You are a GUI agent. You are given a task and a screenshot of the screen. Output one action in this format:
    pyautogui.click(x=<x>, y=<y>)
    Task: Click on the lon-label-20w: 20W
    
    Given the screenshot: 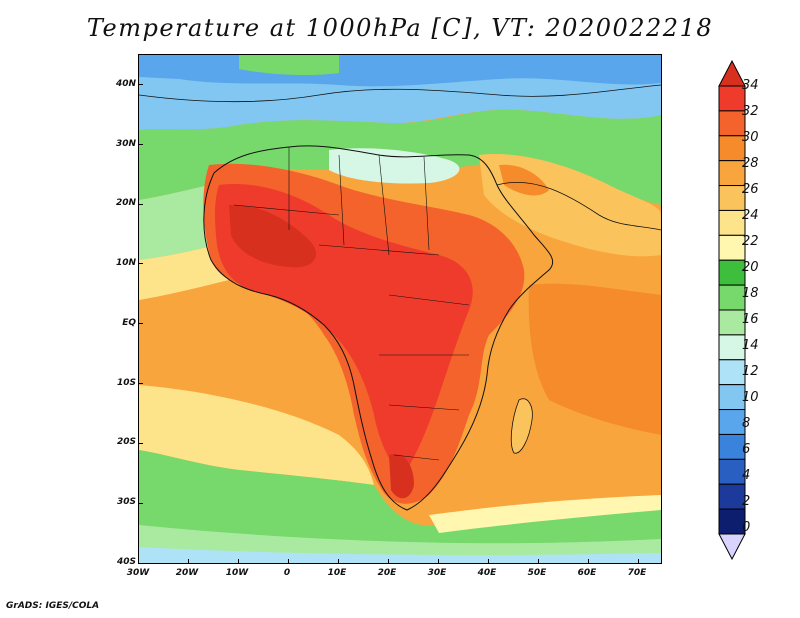 What is the action you would take?
    pyautogui.click(x=187, y=573)
    